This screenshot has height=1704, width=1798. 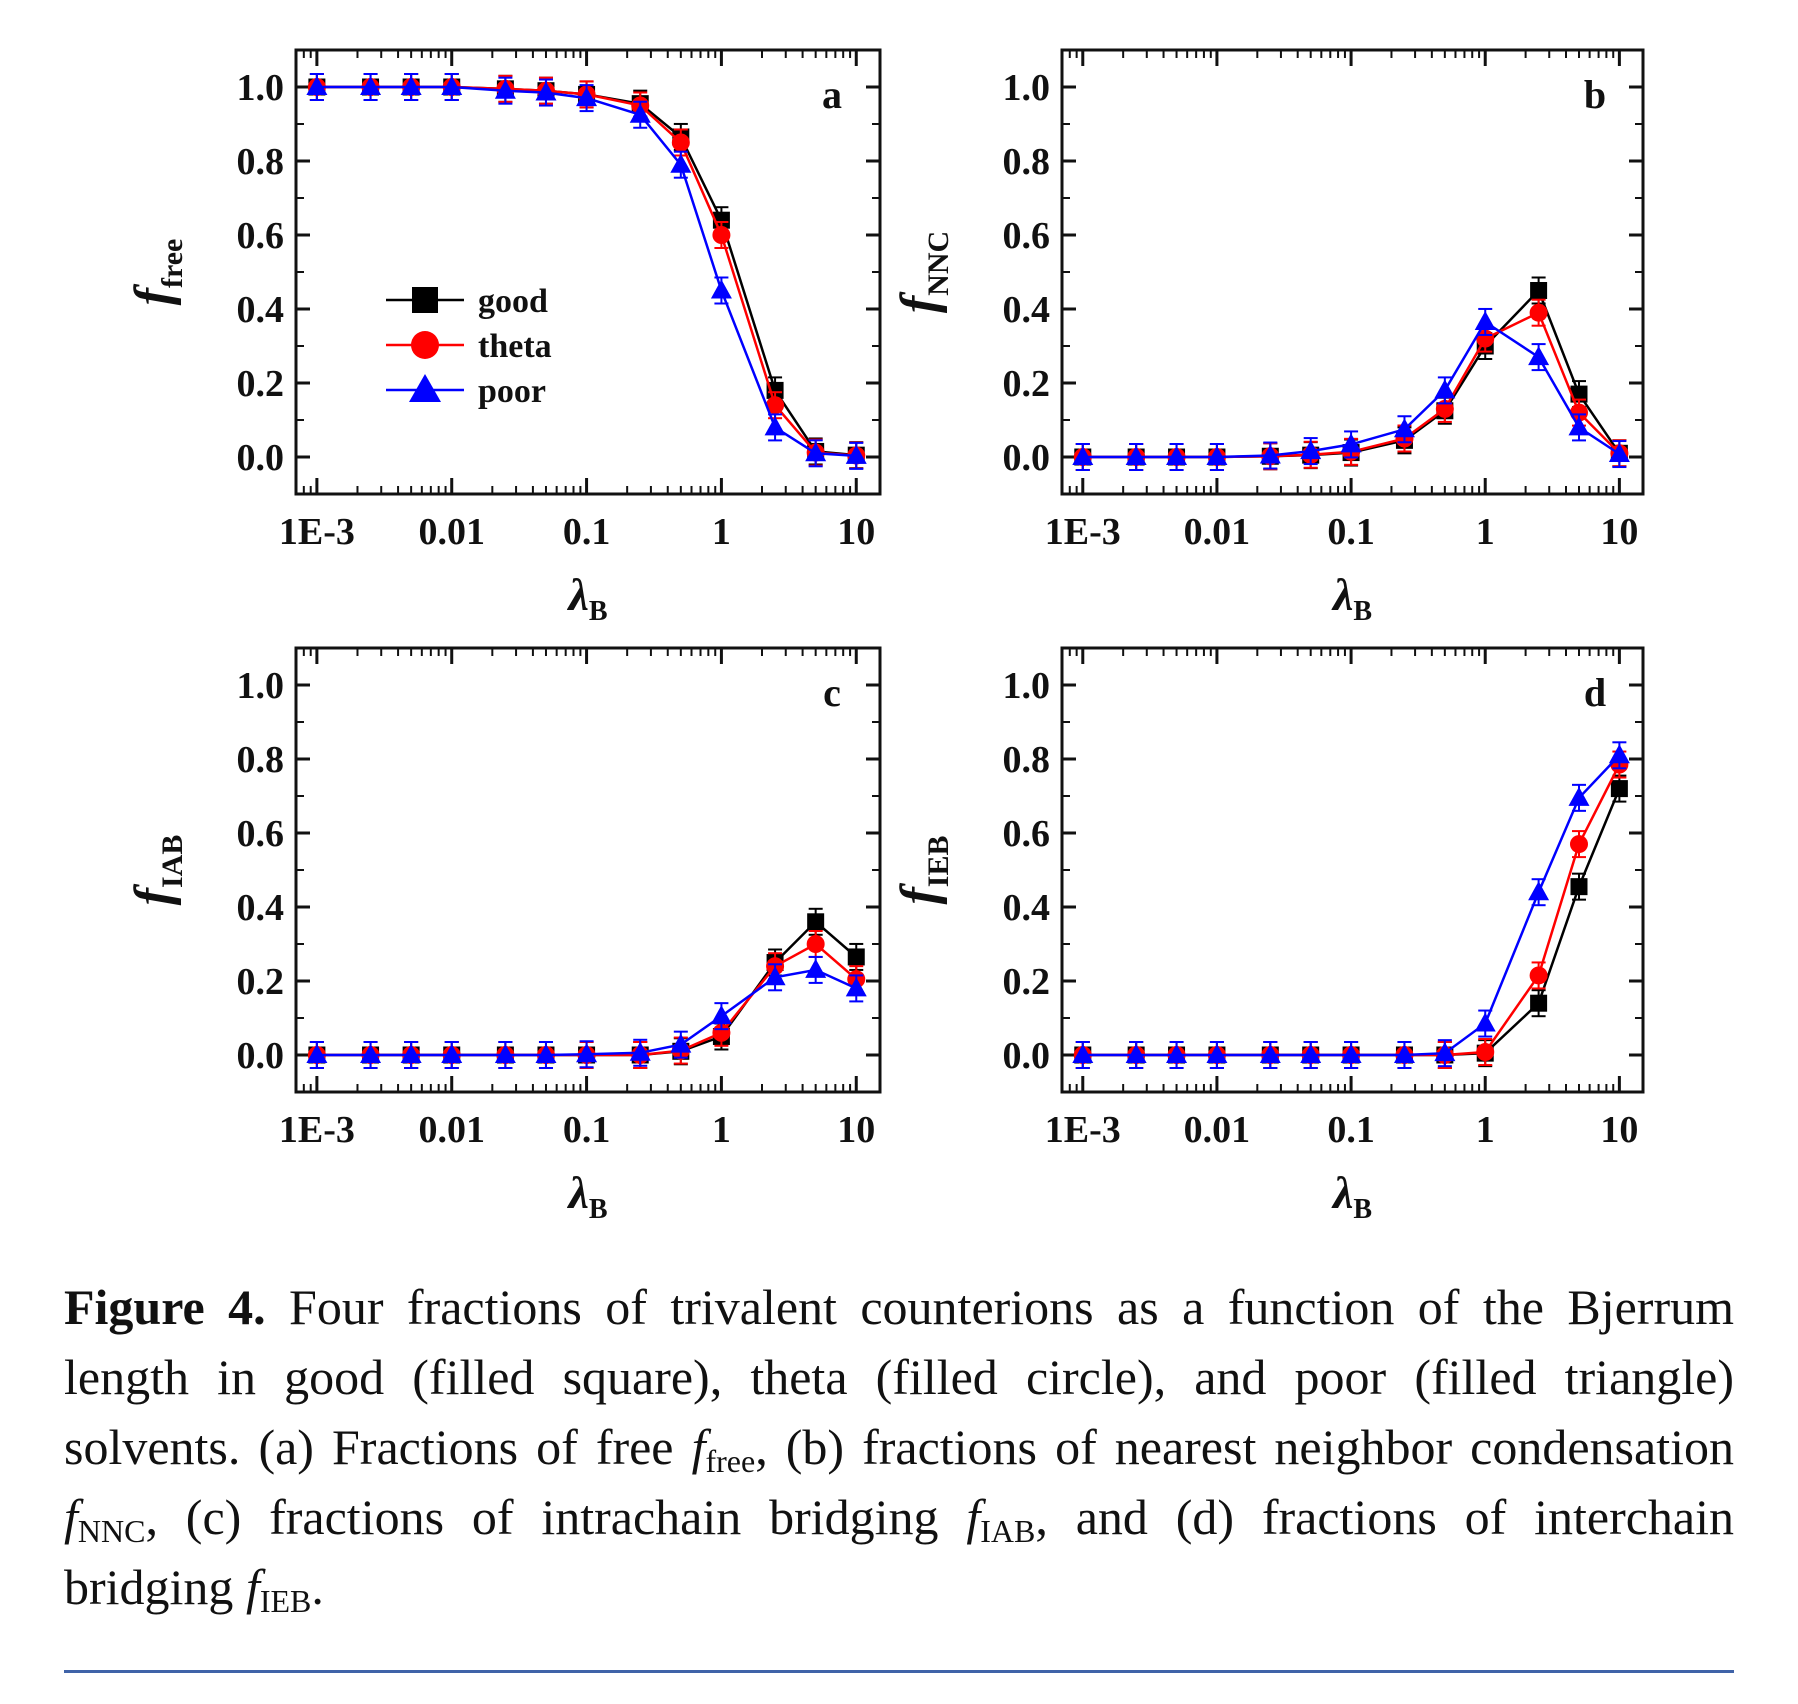 What do you see at coordinates (923, 869) in the screenshot?
I see `y-axis-label: fIEB` at bounding box center [923, 869].